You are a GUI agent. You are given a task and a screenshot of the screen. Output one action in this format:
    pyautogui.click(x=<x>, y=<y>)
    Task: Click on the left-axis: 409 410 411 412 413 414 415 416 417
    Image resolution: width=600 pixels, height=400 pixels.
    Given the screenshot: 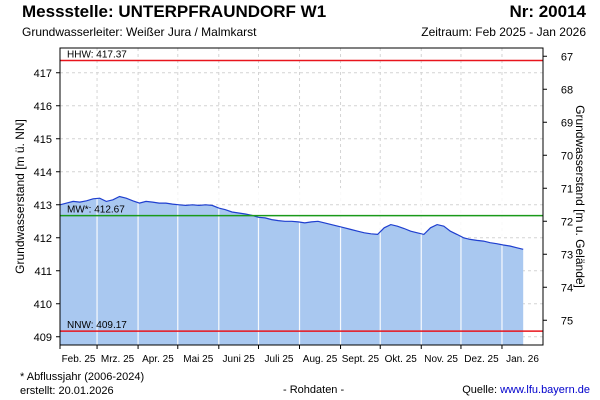 What is the action you would take?
    pyautogui.click(x=47, y=206)
    